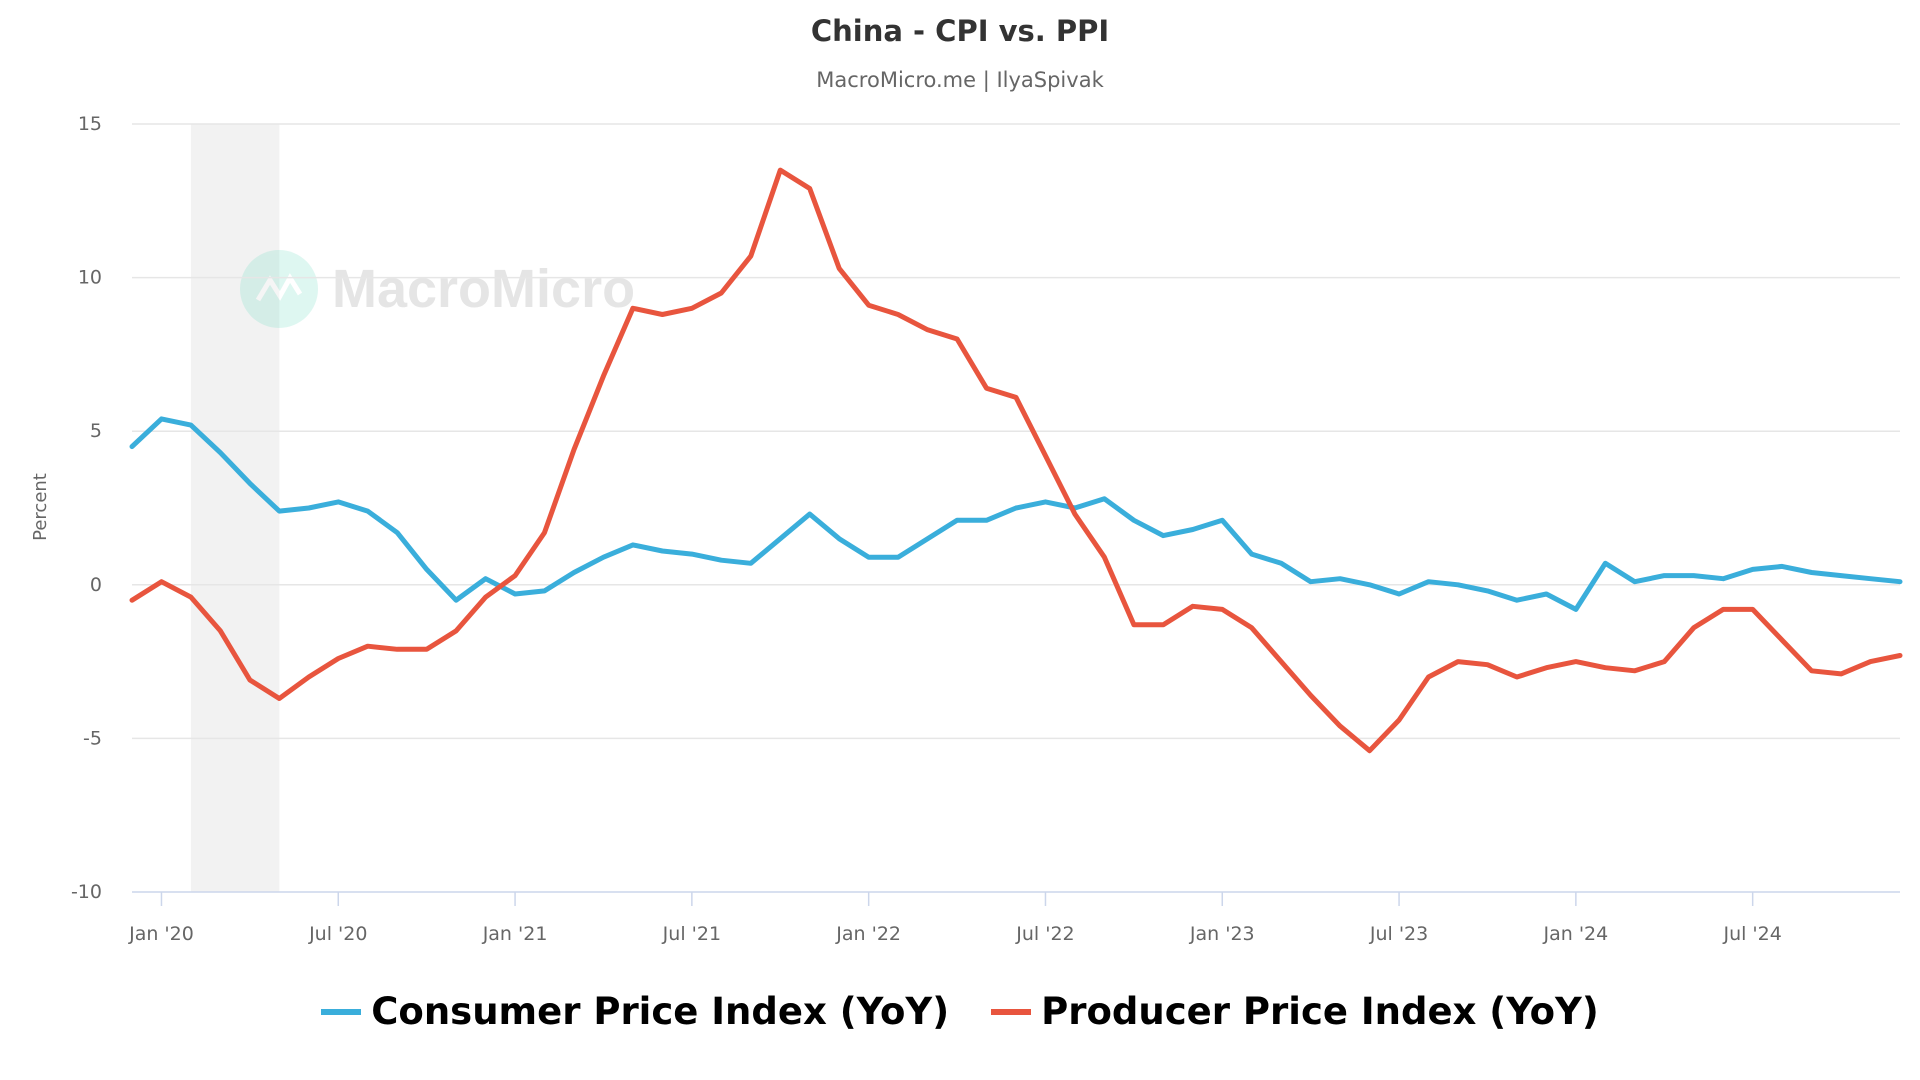 The image size is (1920, 1080). I want to click on chart-subtitle: MacroMicro.me | IlyaSpivak, so click(960, 80).